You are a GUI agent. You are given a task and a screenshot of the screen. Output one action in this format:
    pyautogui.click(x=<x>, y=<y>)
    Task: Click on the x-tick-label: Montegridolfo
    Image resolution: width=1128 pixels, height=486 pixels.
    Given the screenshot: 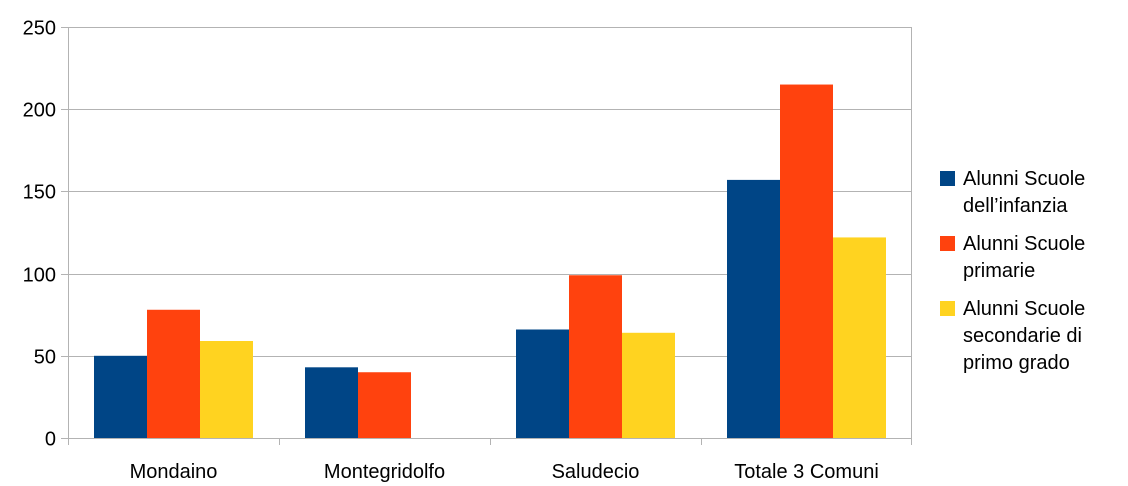 What is the action you would take?
    pyautogui.click(x=384, y=472)
    